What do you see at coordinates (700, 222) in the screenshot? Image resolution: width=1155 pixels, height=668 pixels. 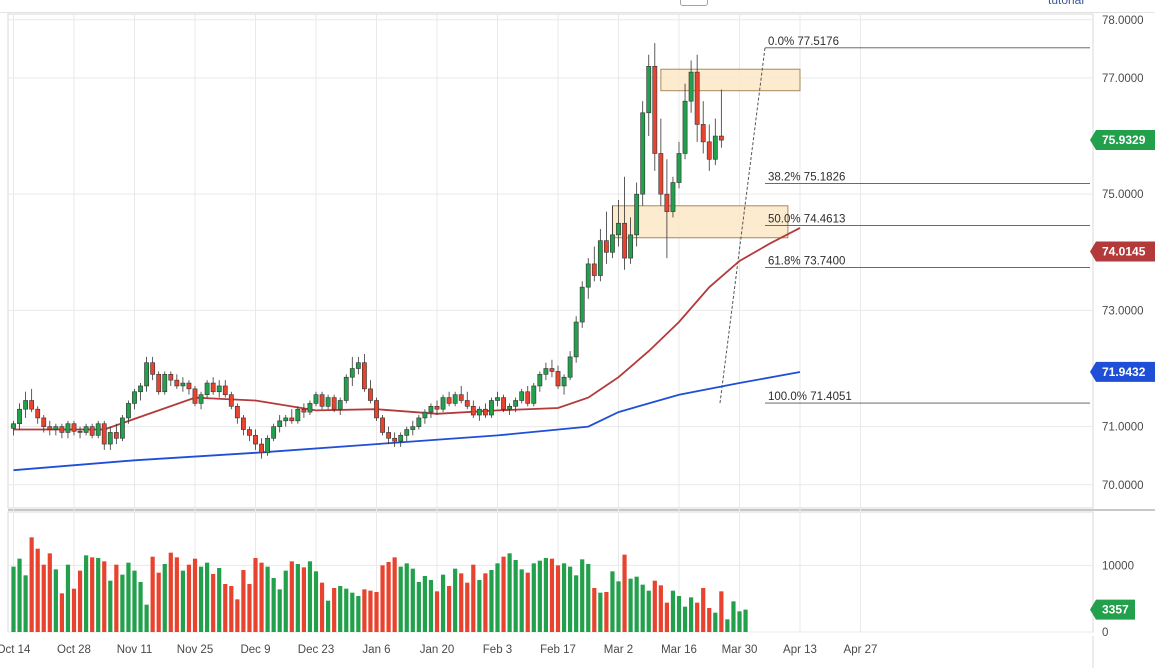 I see `support-zone` at bounding box center [700, 222].